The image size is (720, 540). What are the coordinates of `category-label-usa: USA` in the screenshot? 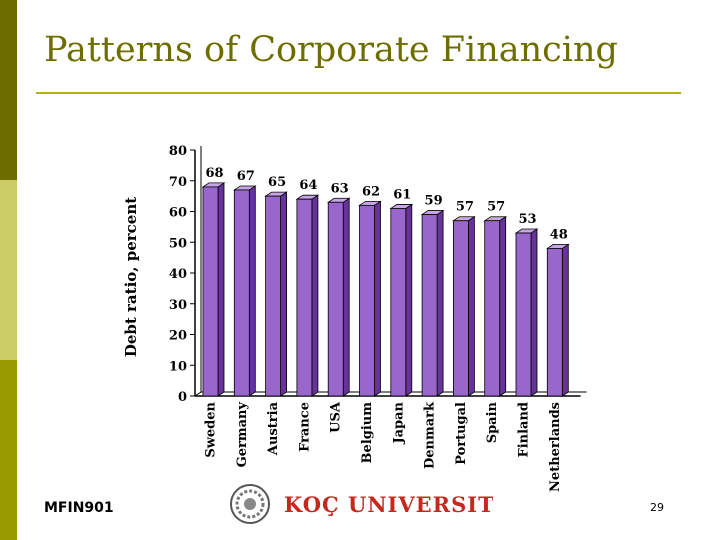 It's located at (336, 417).